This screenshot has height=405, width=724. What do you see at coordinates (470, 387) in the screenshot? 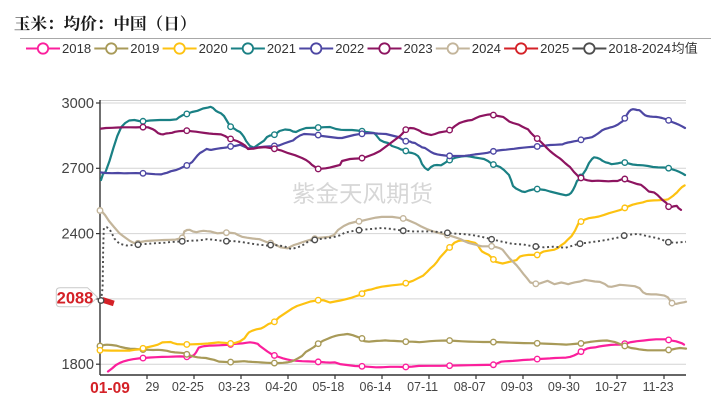
I see `svg-text: 08-07` at bounding box center [470, 387].